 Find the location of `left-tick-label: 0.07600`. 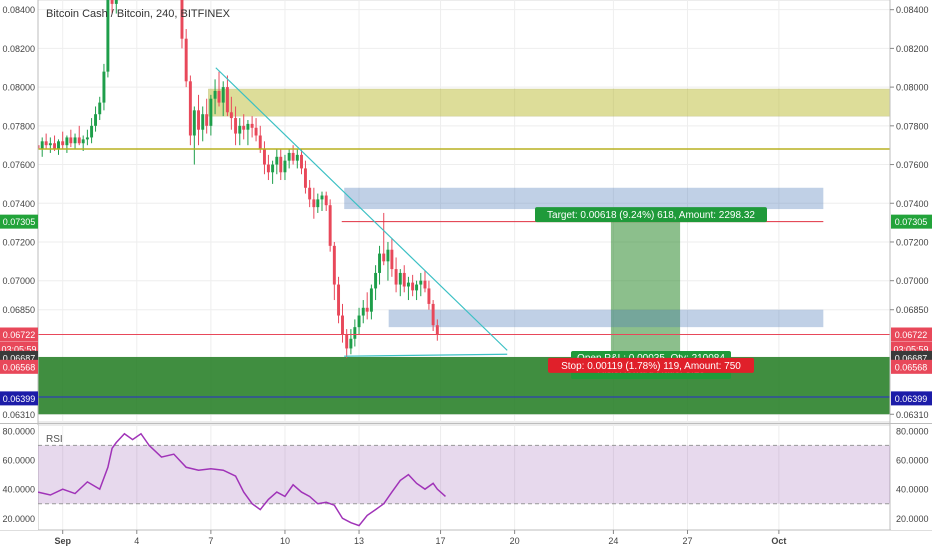

left-tick-label: 0.07600 is located at coordinates (18, 165).